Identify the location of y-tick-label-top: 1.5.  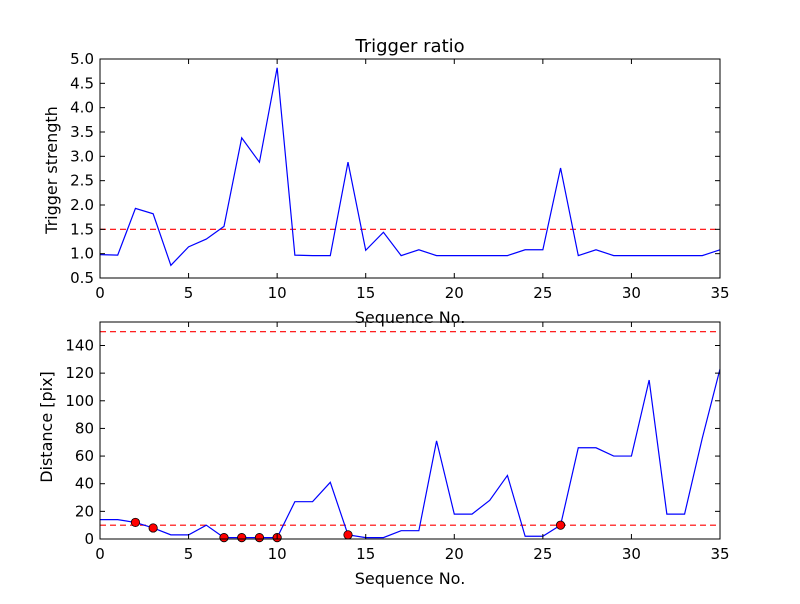
(82, 229).